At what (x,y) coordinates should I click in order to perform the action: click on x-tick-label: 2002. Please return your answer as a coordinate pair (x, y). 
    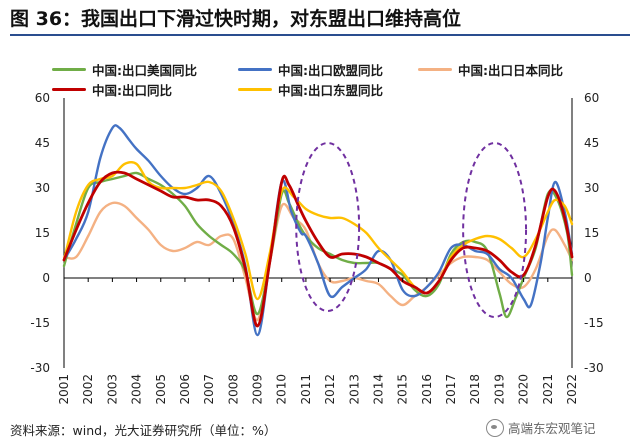
    Looking at the image, I should click on (88, 389).